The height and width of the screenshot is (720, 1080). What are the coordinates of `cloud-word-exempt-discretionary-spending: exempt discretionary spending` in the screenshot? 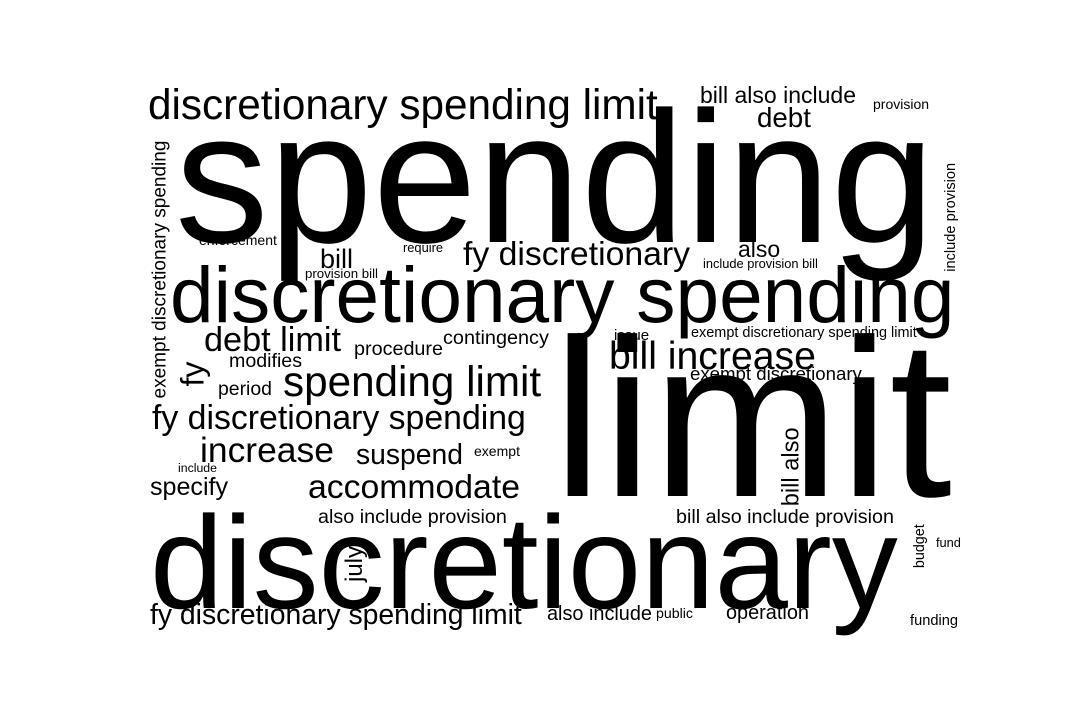 It's located at (160, 269).